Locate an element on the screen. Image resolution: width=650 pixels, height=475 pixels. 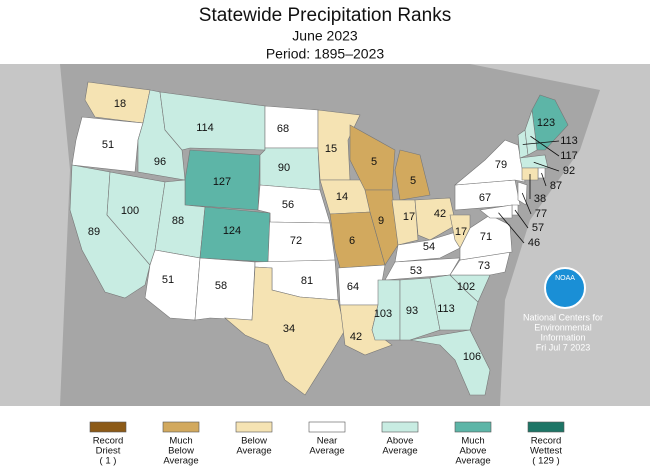
legend-label: Driest is located at coordinates (108, 451).